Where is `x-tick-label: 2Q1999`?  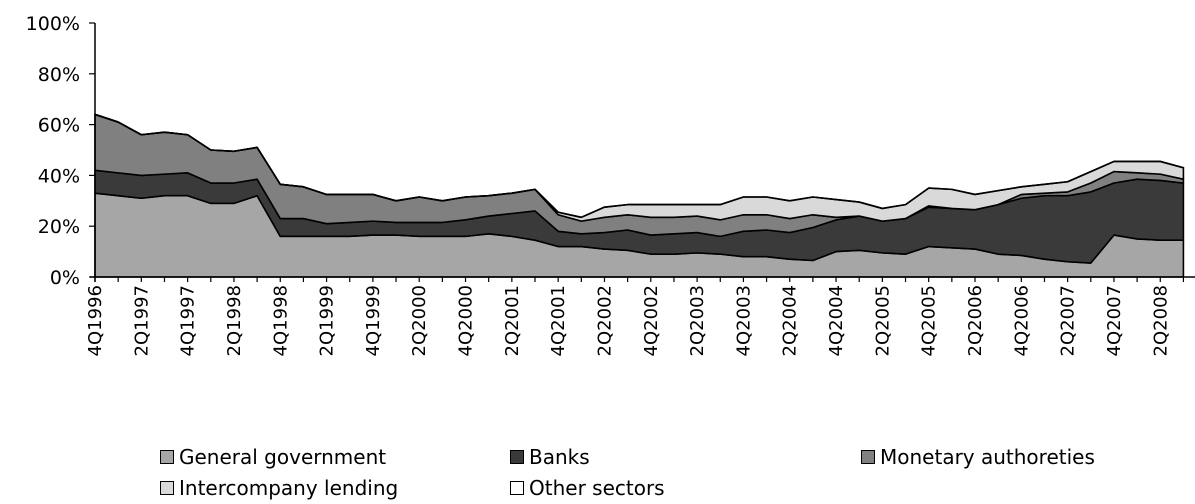 x-tick-label: 2Q1999 is located at coordinates (327, 320).